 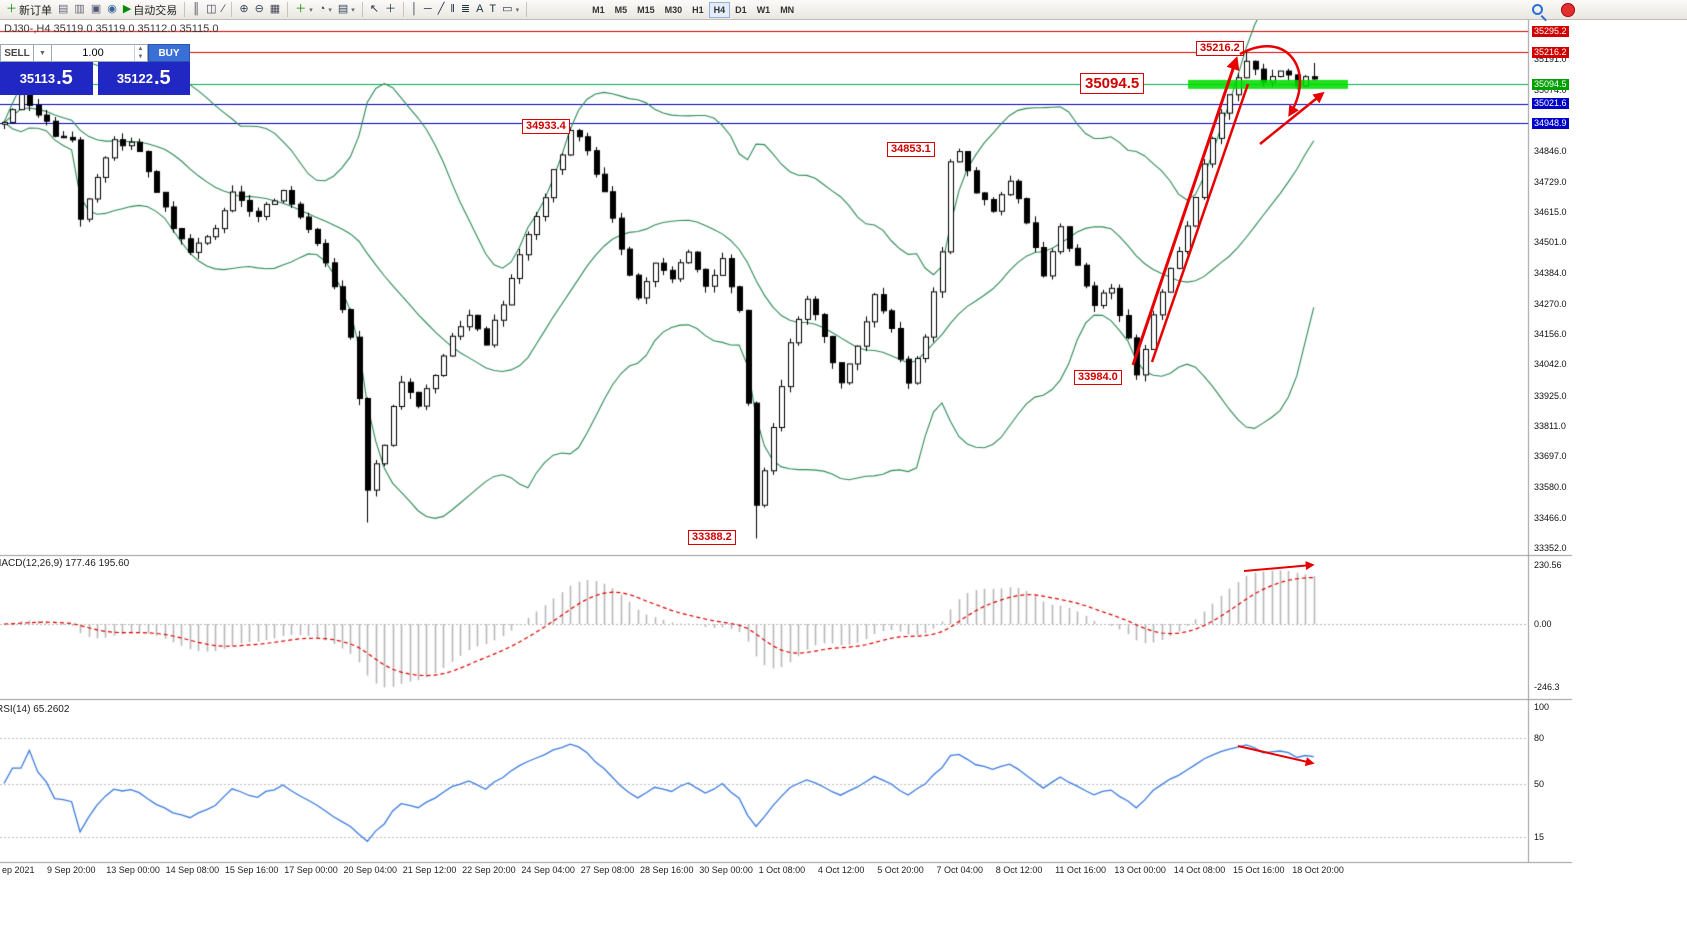 I want to click on hline-button: ─, so click(x=428, y=10).